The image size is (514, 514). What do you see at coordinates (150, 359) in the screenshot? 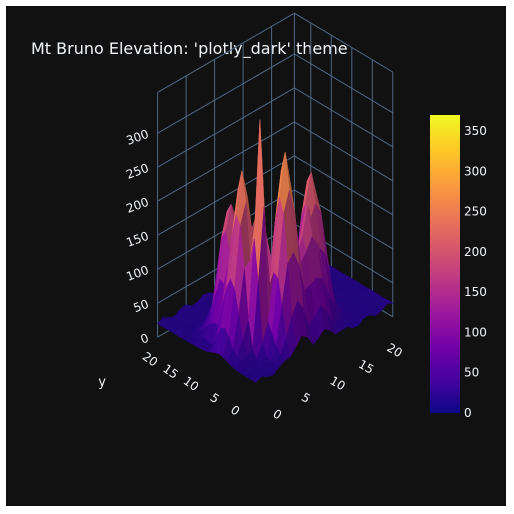
I see `y-tick-label: 20` at bounding box center [150, 359].